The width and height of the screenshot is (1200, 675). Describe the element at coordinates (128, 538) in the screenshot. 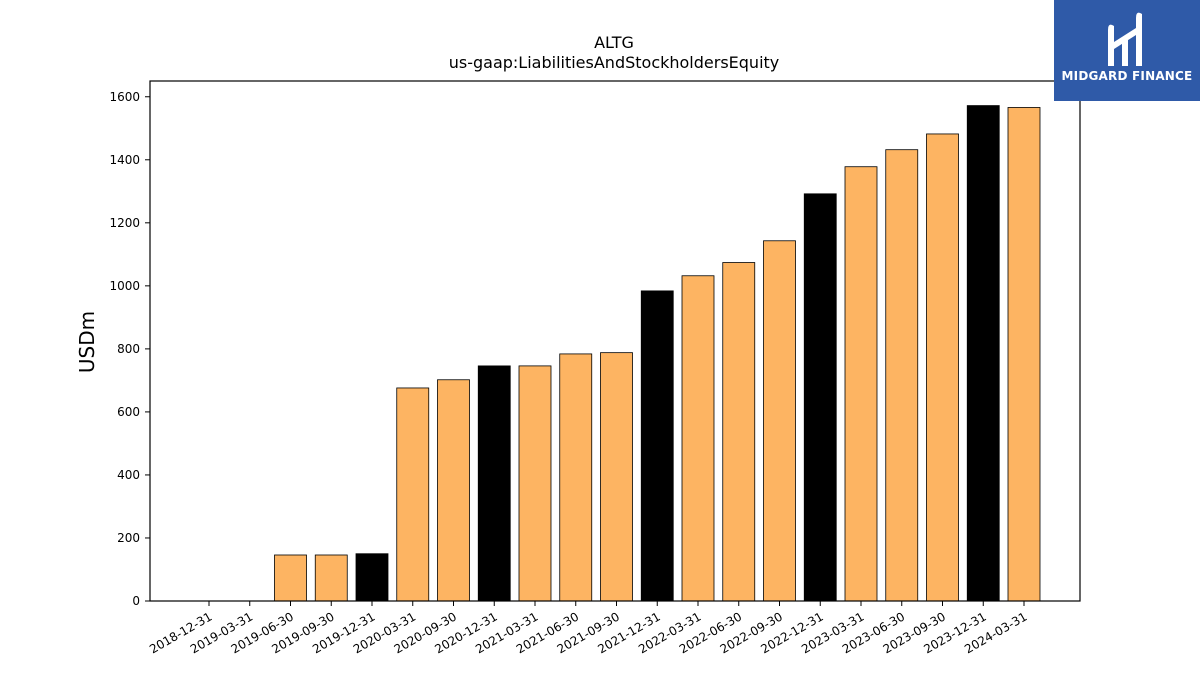

I see `y-tick-label: 200` at that location.